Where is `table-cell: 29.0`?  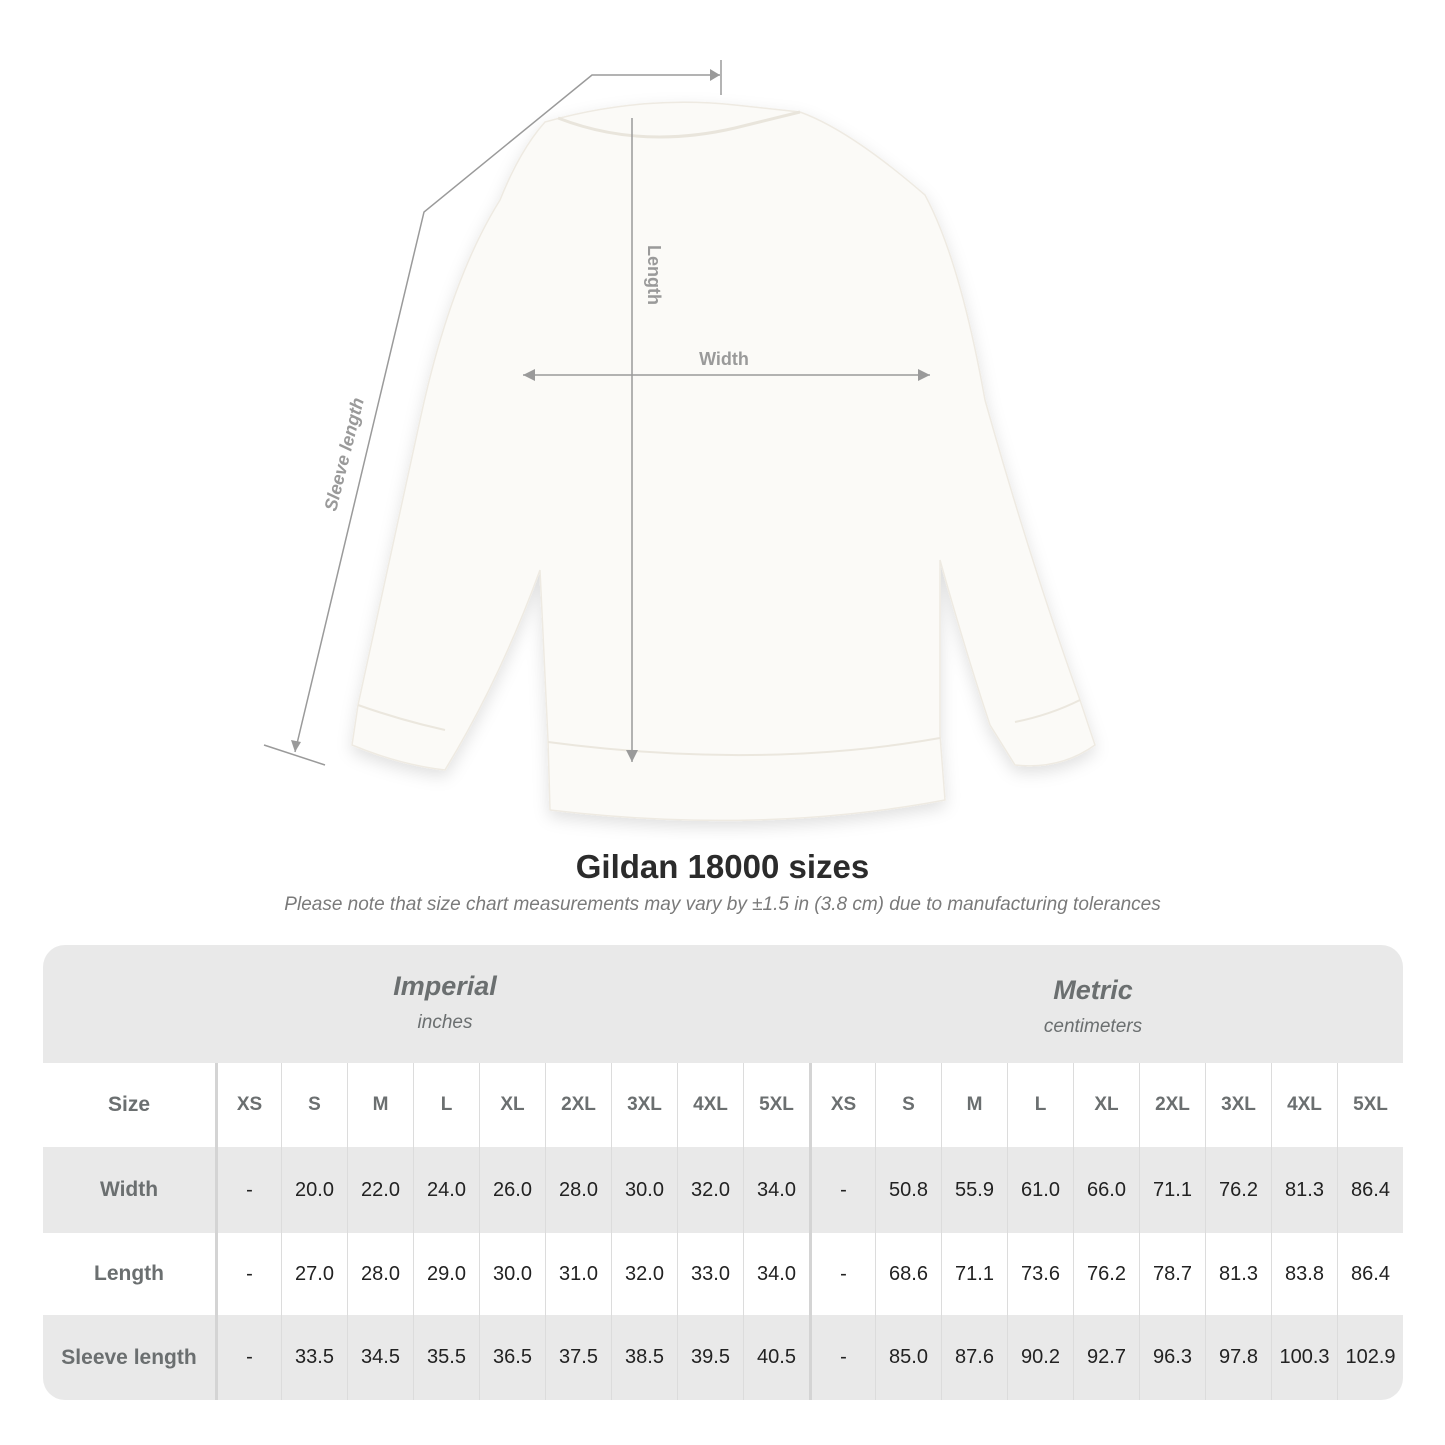
table-cell: 29.0 is located at coordinates (446, 1274).